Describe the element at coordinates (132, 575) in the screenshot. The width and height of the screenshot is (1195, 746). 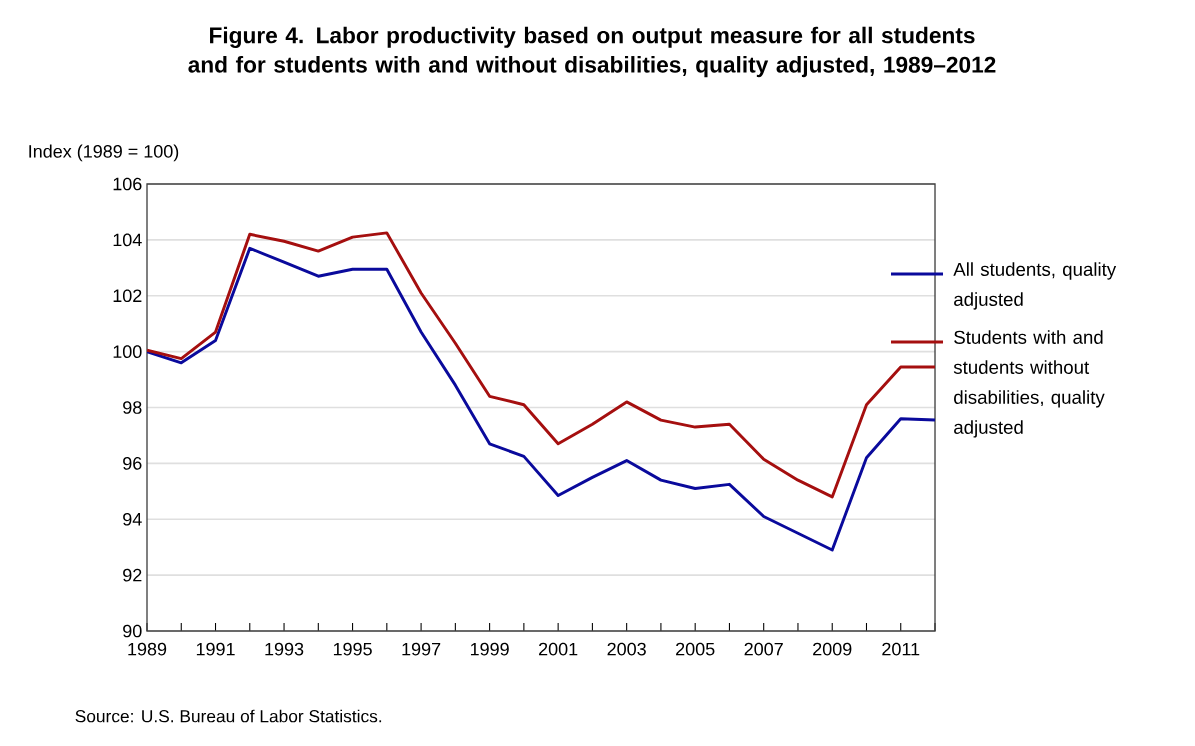
I see `y-tick-label: 92` at that location.